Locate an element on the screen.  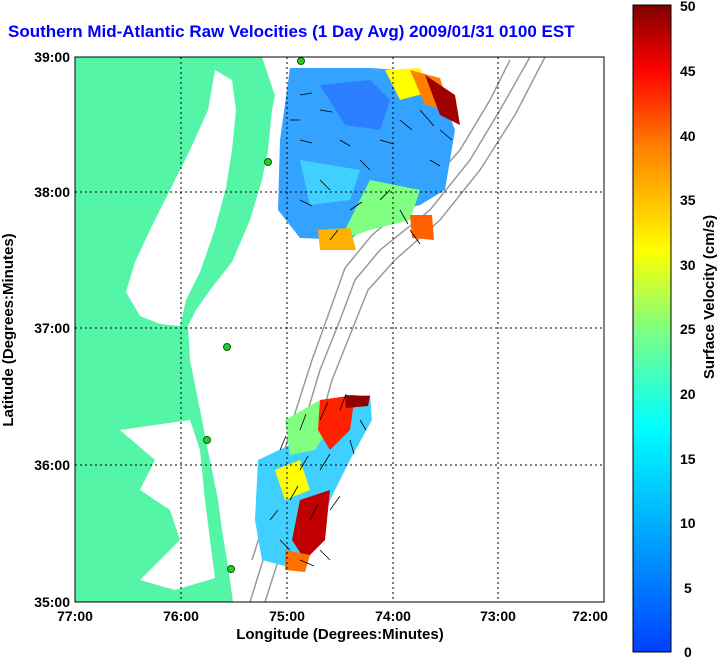
colorbar-tick: 35 is located at coordinates (688, 200).